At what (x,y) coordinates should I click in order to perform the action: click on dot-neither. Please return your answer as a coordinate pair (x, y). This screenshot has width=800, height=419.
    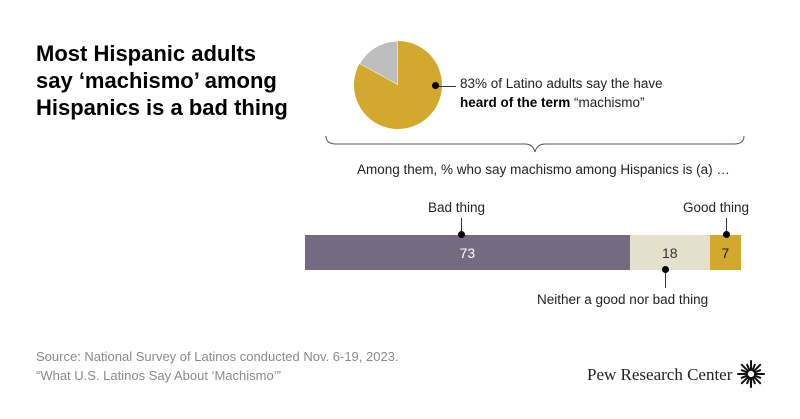
    Looking at the image, I should click on (665, 269).